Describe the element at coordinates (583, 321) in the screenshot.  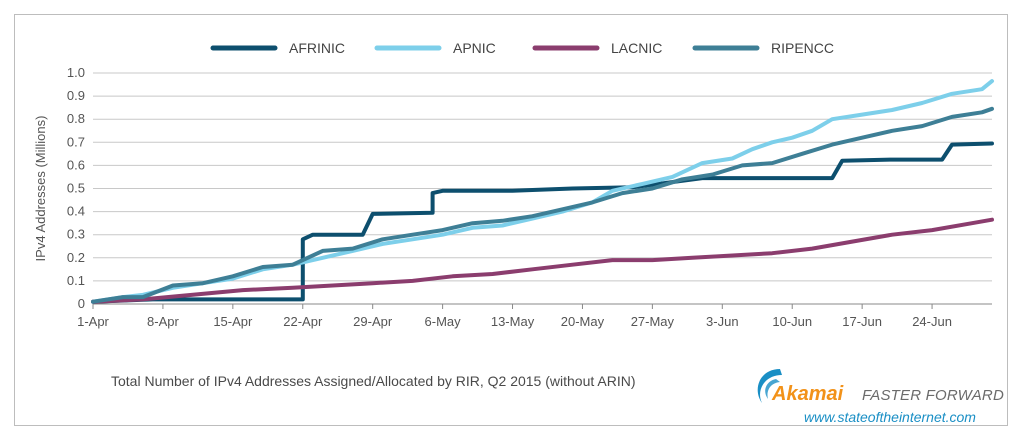
I see `x-tick-label: 20-May` at that location.